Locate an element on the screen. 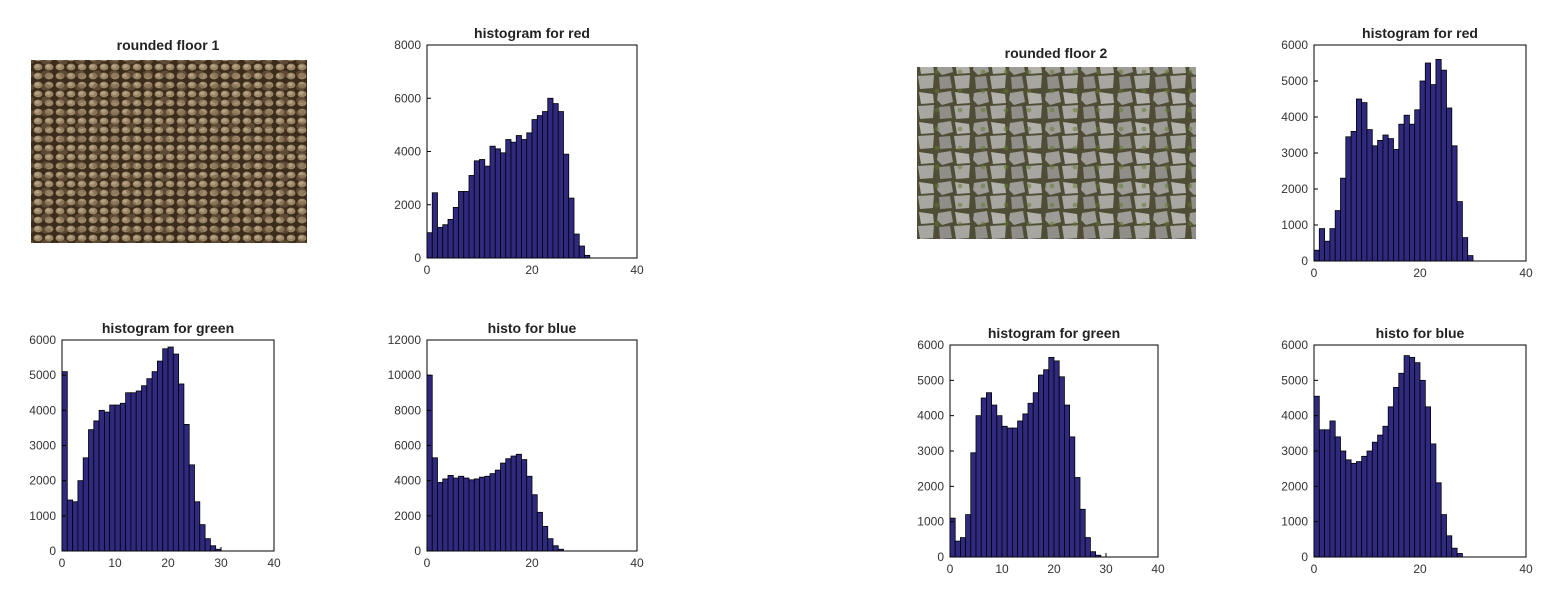 The width and height of the screenshot is (1550, 600). chart-title: histo for blue is located at coordinates (532, 328).